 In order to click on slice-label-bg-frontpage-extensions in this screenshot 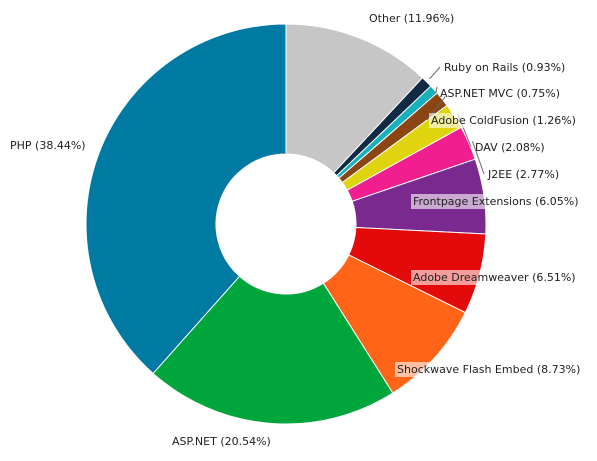, I will do `click(496, 201)`.